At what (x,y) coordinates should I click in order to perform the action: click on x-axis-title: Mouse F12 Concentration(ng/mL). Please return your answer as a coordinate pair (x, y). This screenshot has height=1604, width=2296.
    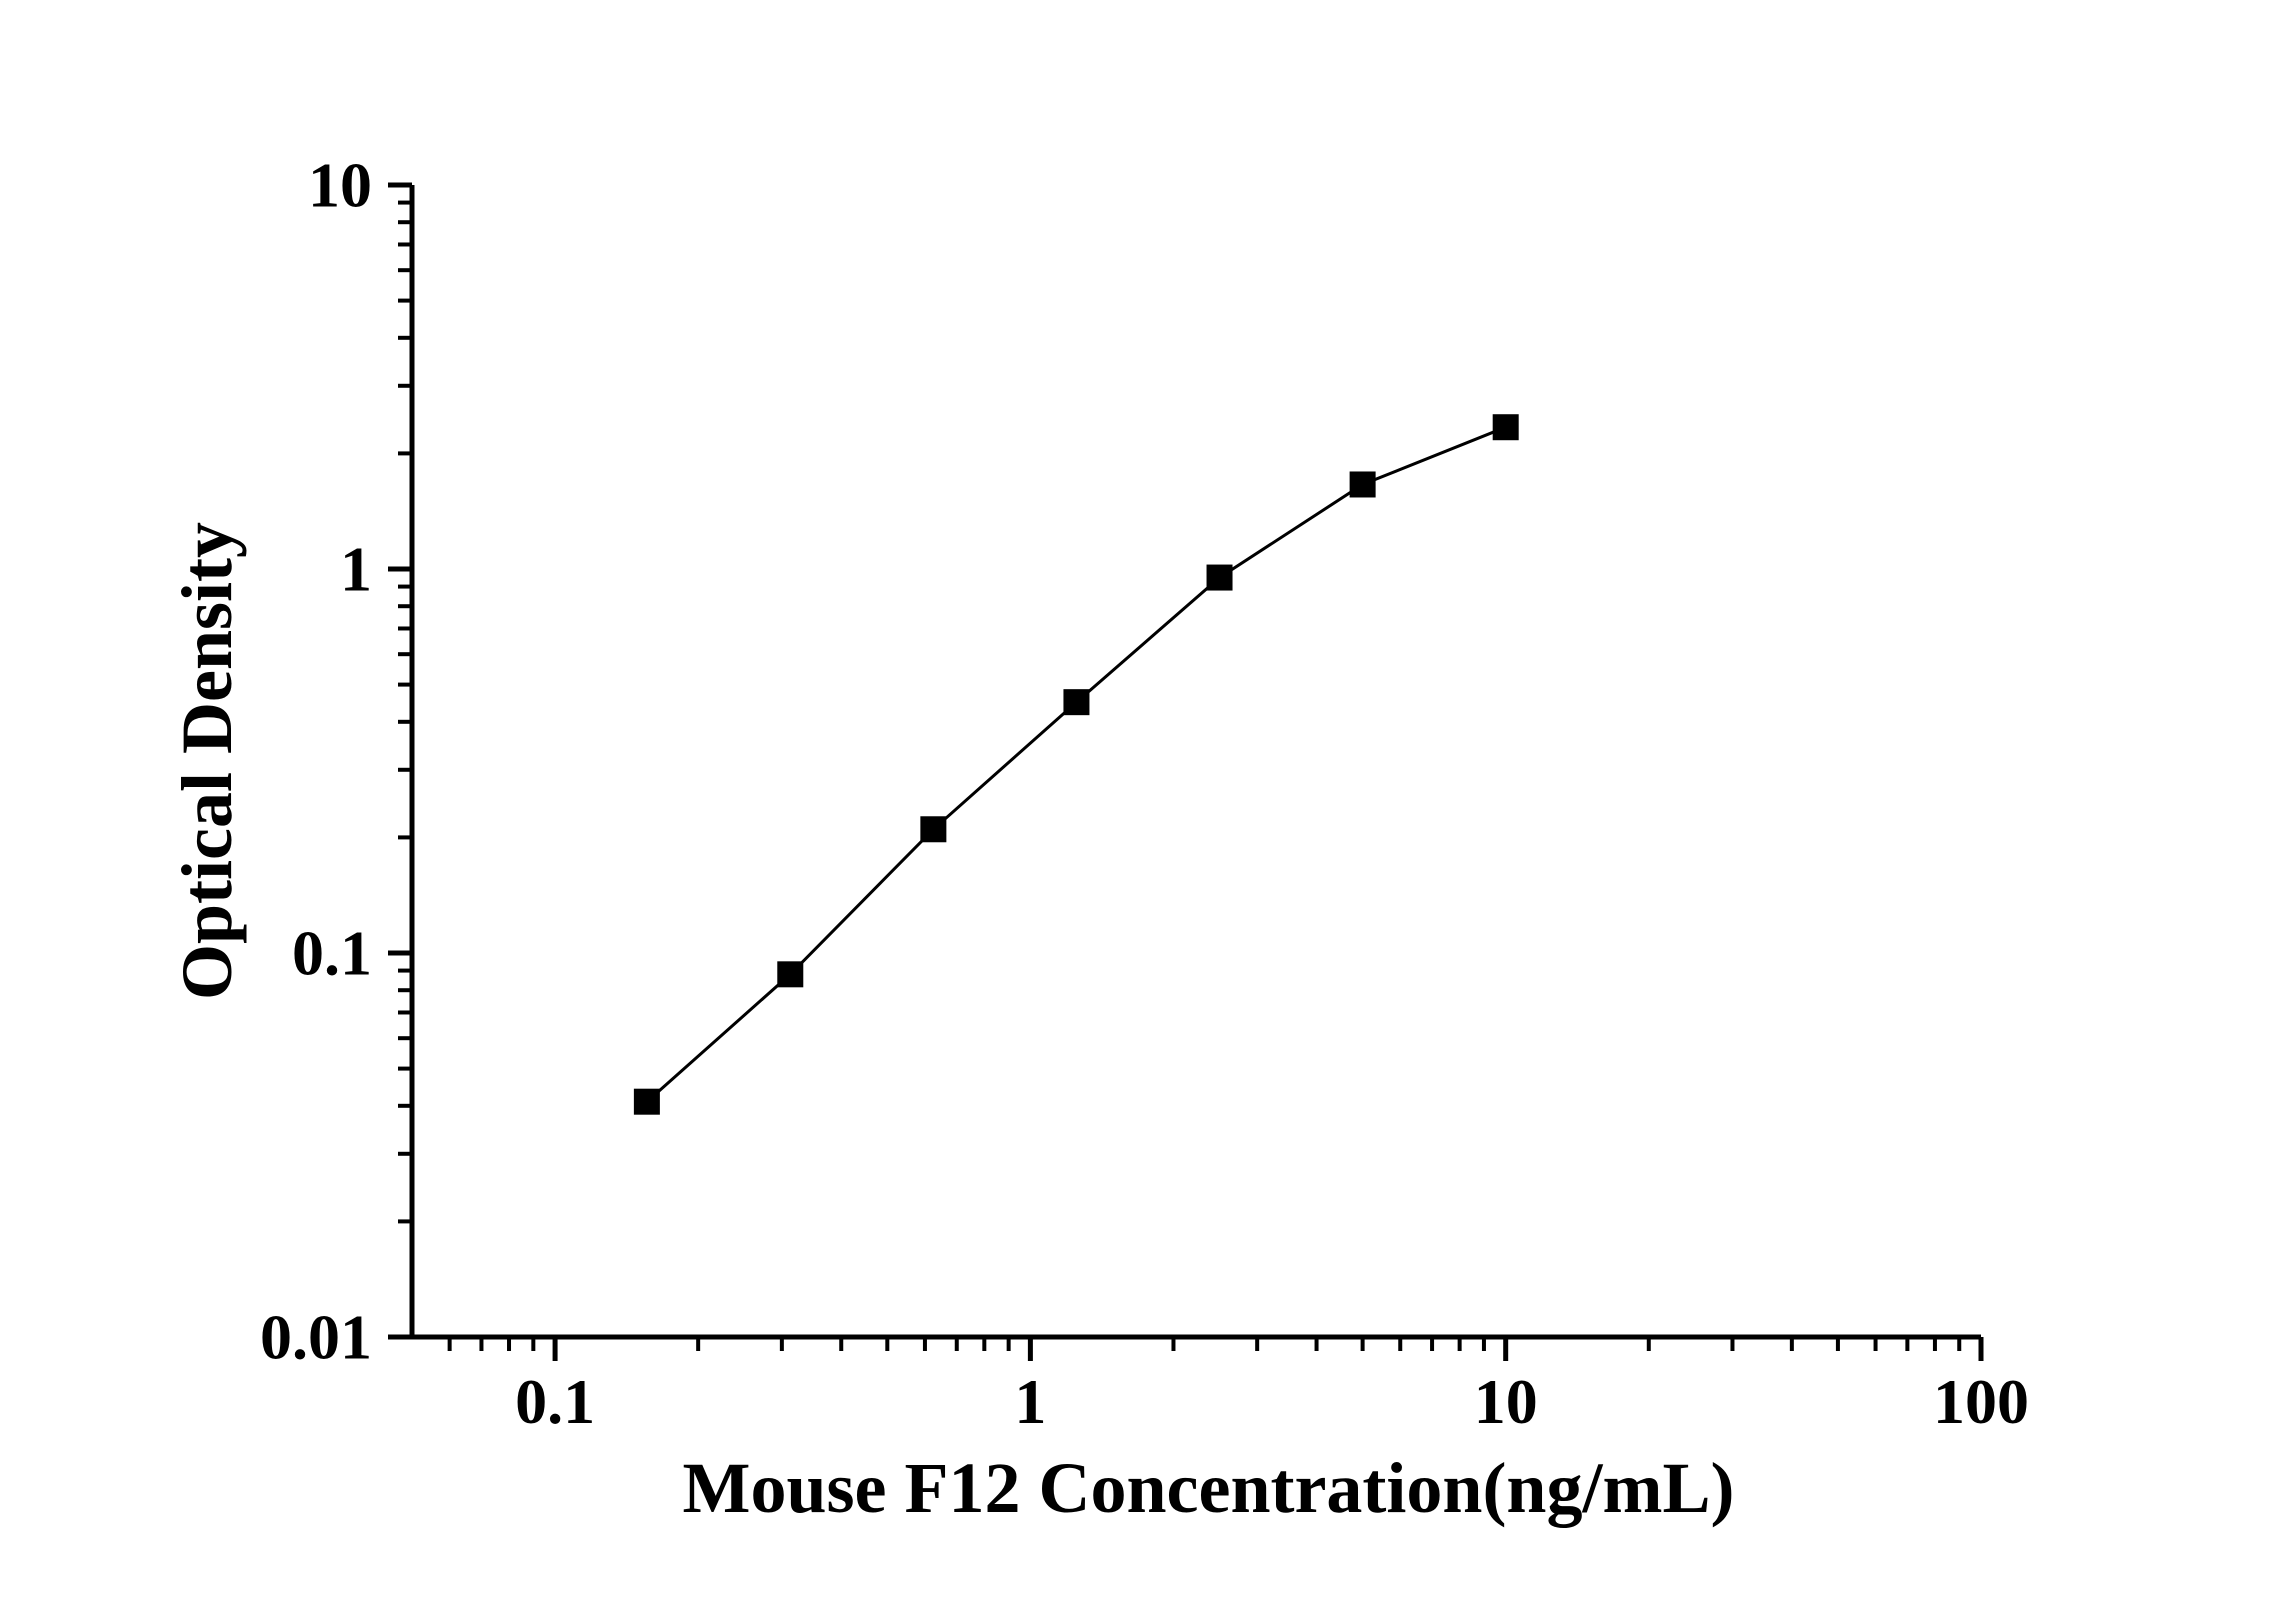
    Looking at the image, I should click on (1209, 1488).